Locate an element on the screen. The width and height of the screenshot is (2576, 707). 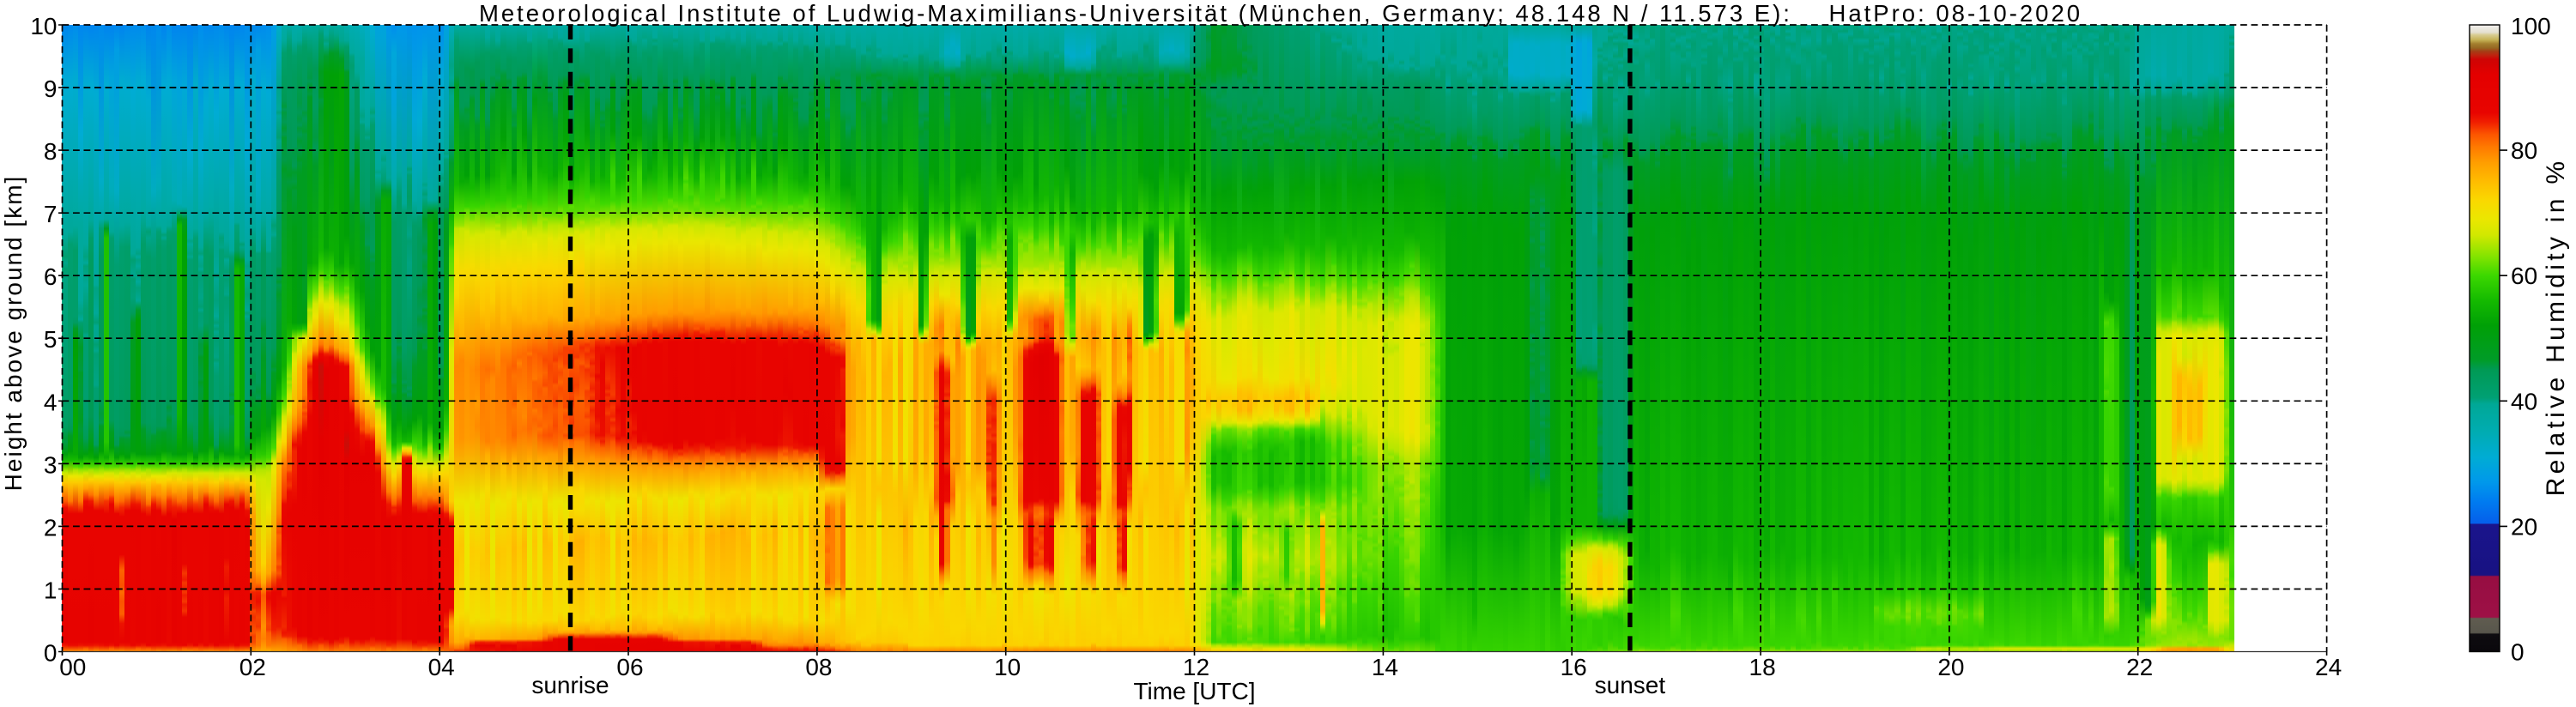
svg-text: 18 is located at coordinates (1762, 667).